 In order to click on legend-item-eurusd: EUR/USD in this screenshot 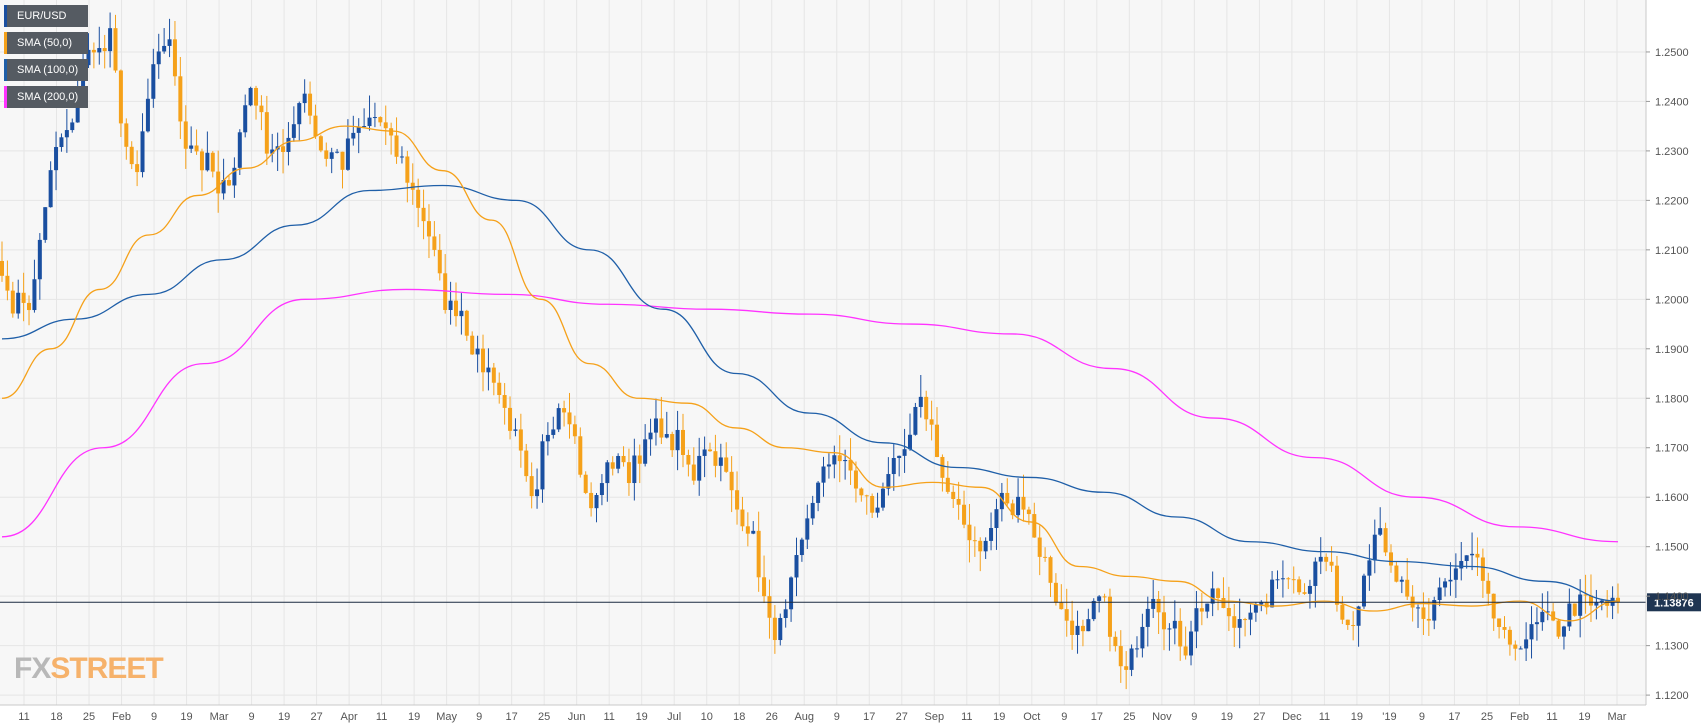, I will do `click(46, 16)`.